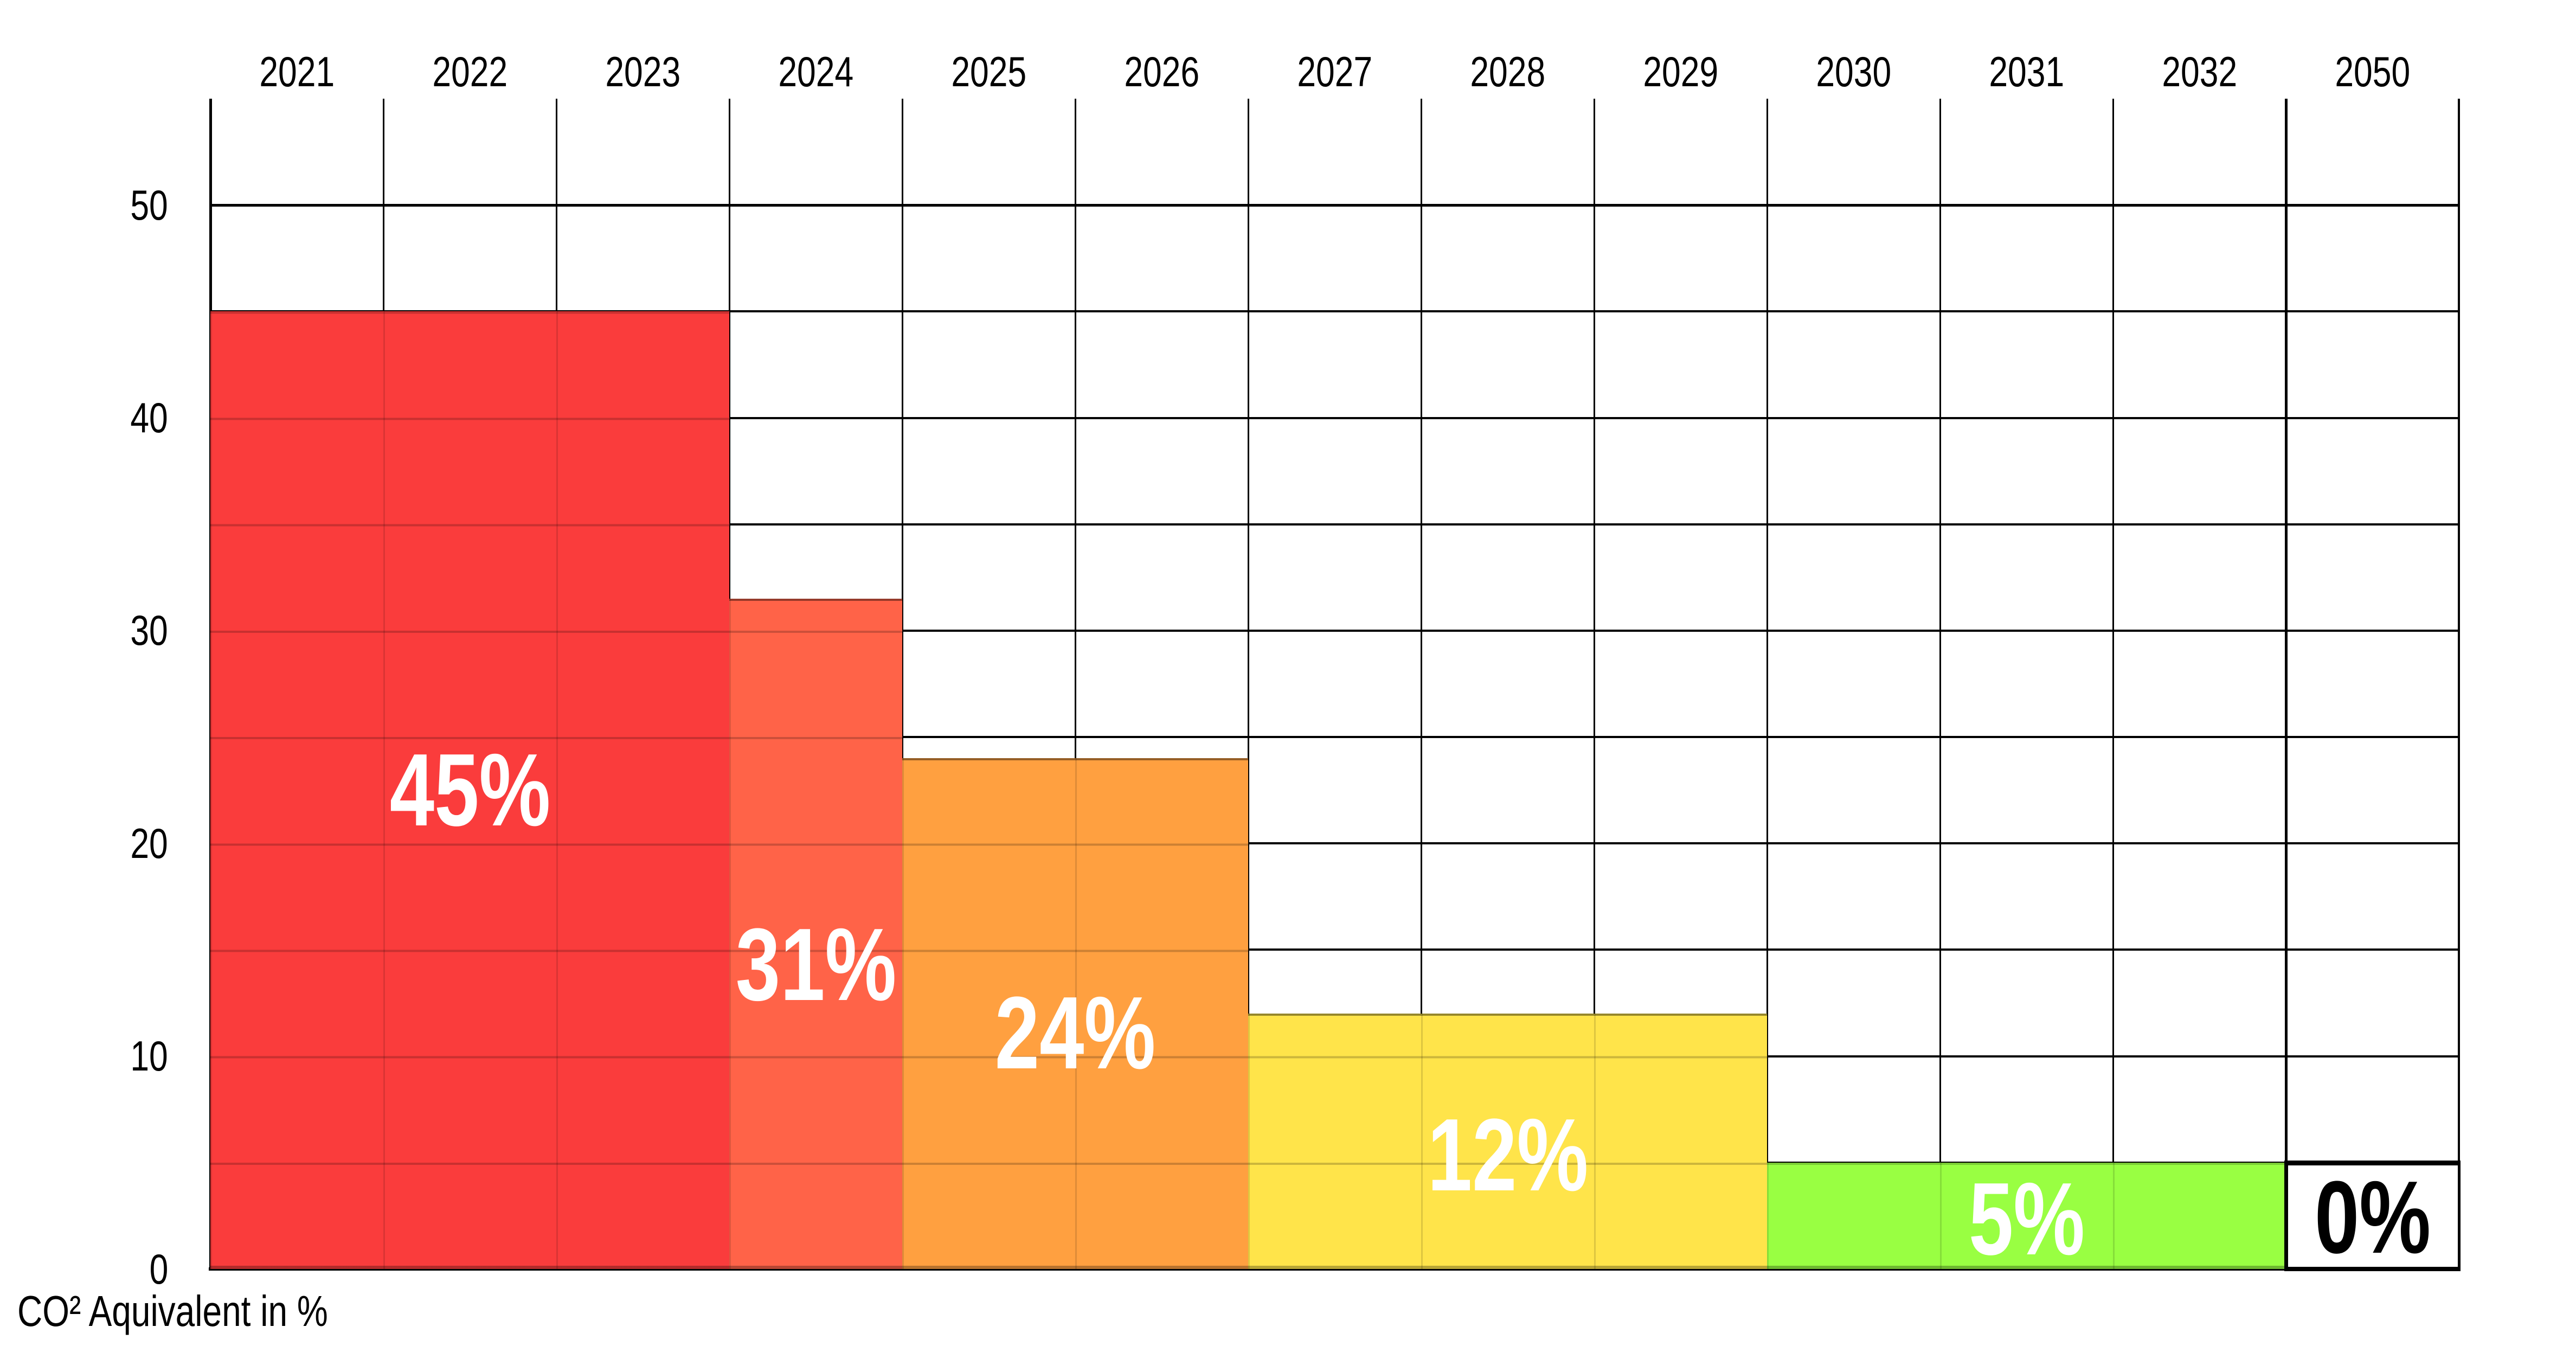  What do you see at coordinates (2027, 71) in the screenshot?
I see `x-axis-label-text: 2031` at bounding box center [2027, 71].